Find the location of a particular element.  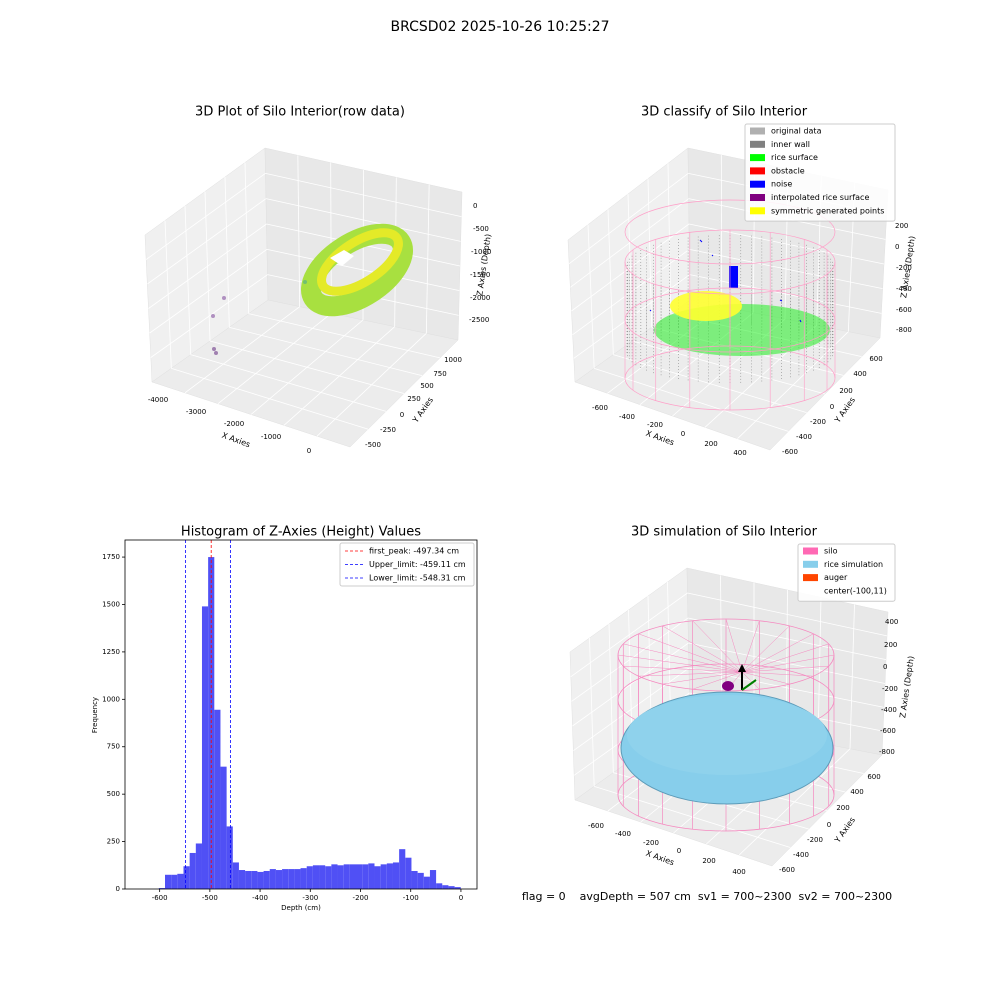

z-tick-label: -2000 is located at coordinates (480, 298).